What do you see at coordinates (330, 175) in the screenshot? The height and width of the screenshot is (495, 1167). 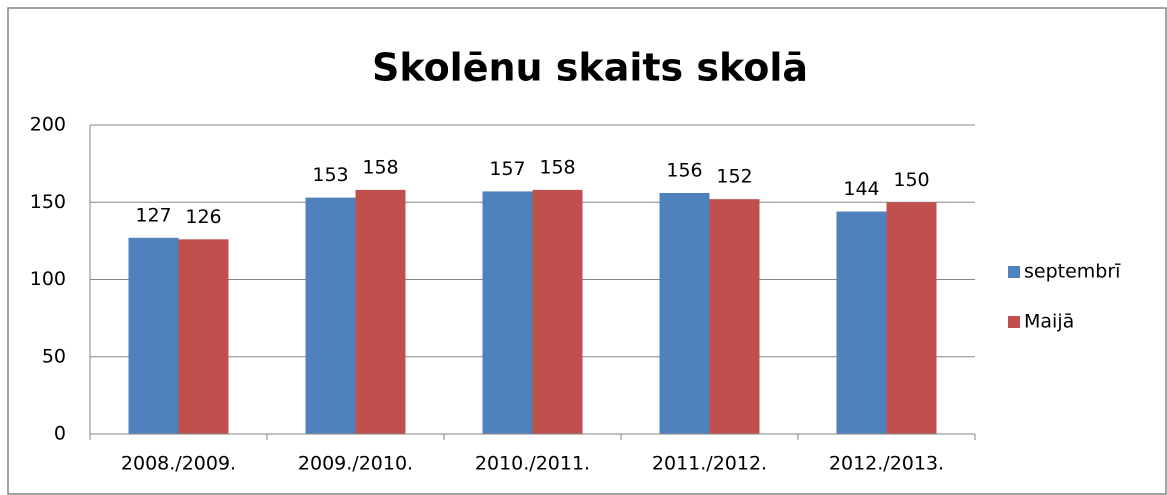 I see `data-label: 153` at bounding box center [330, 175].